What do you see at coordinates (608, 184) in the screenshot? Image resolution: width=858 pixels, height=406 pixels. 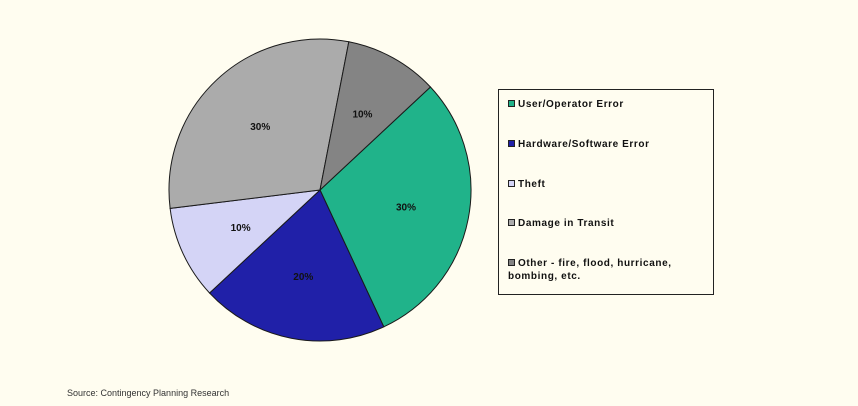 I see `legend-item-theft: Theft` at bounding box center [608, 184].